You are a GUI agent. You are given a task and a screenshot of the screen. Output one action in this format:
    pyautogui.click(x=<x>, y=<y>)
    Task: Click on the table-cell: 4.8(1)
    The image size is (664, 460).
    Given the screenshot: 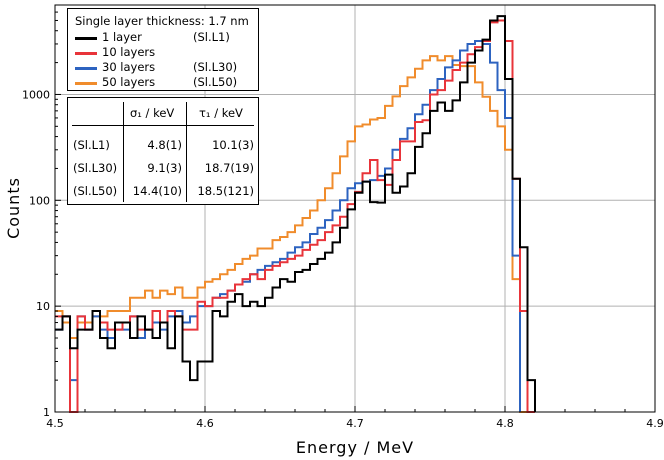 What is the action you would take?
    pyautogui.click(x=164, y=145)
    